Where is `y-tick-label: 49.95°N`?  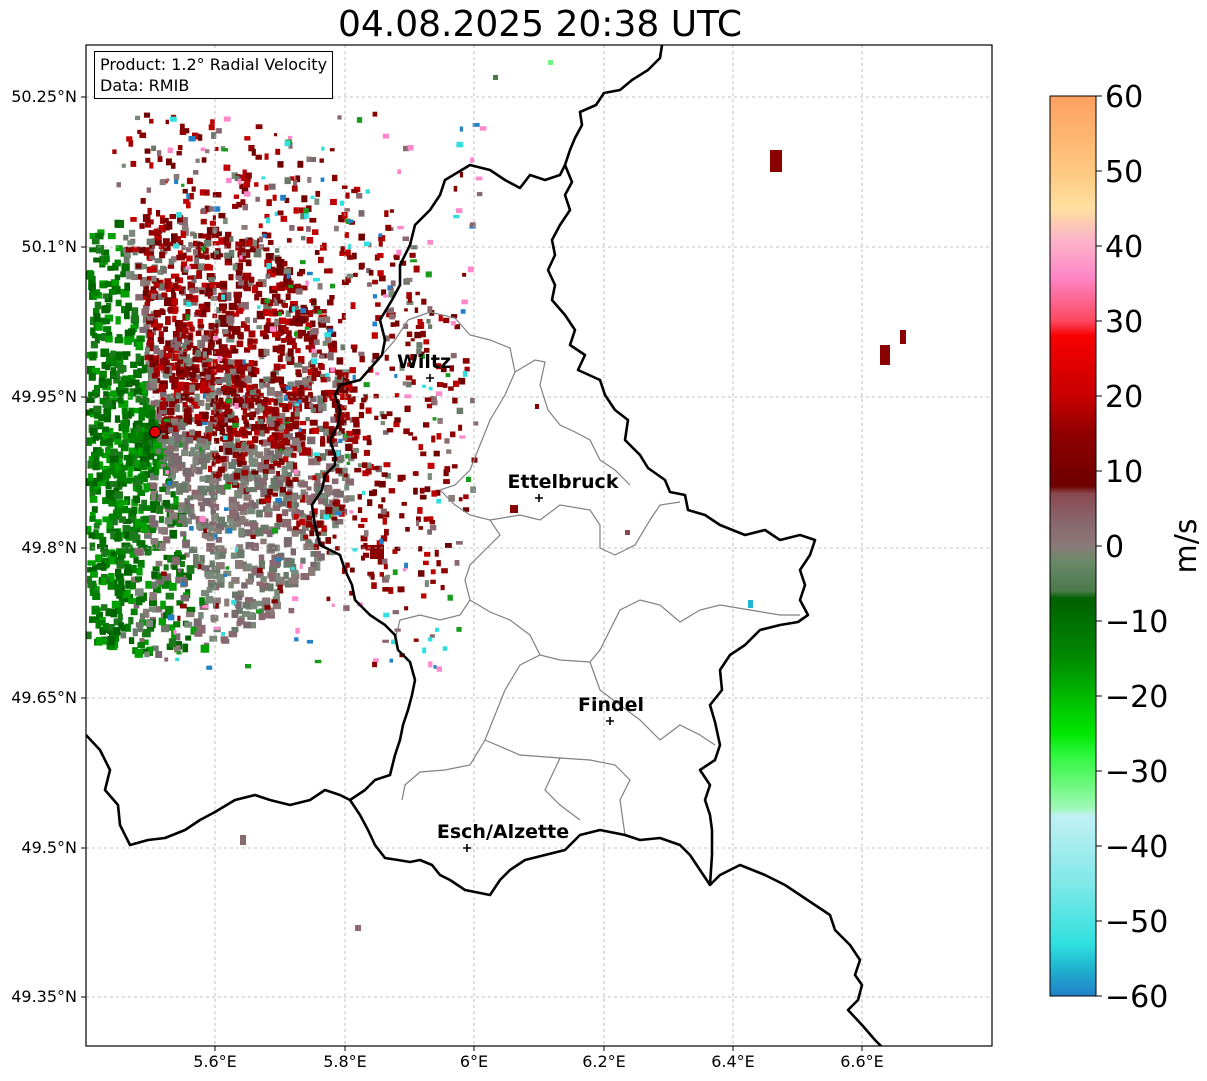 y-tick-label: 49.95°N is located at coordinates (44, 396).